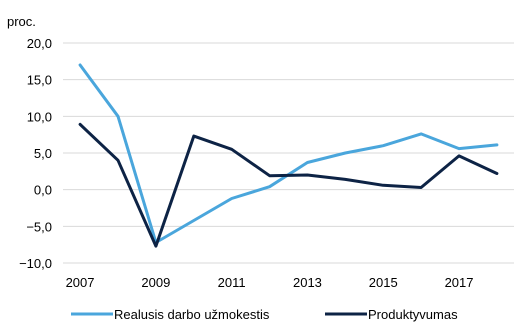  Describe the element at coordinates (383, 282) in the screenshot. I see `x-tick-label: 2015` at that location.